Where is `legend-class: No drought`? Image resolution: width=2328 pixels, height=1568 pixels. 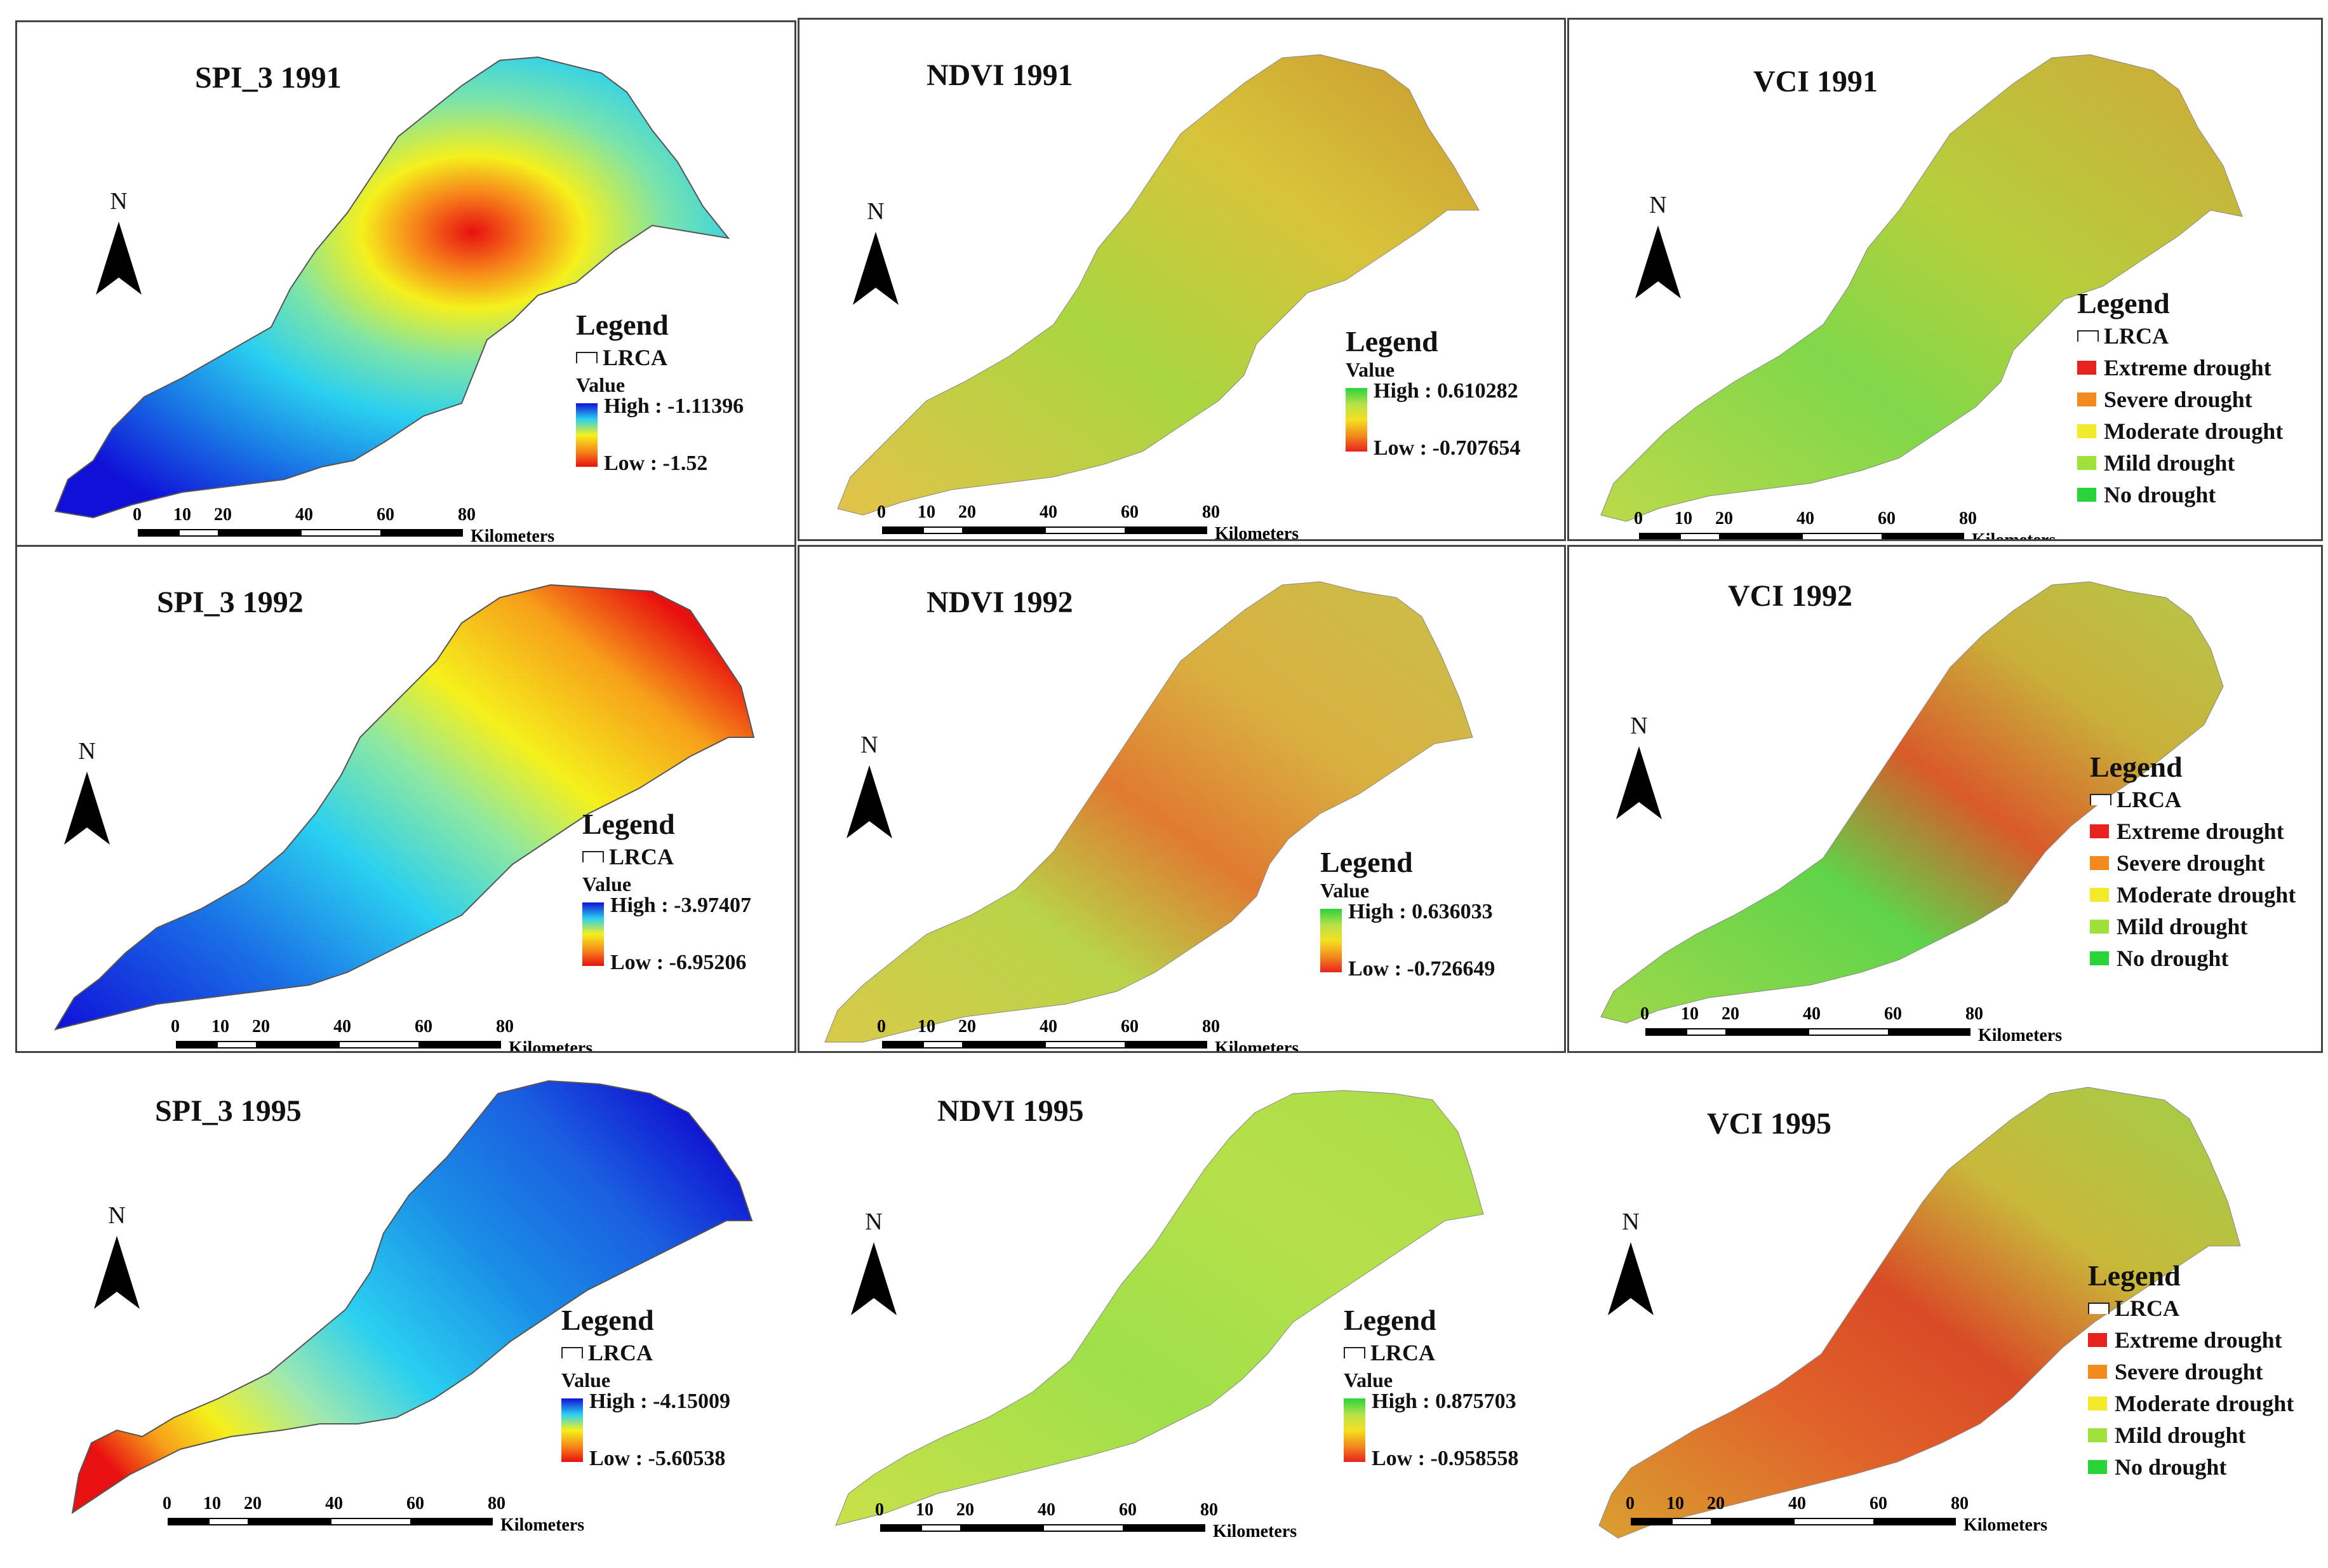 legend-class: No drought is located at coordinates (2193, 958).